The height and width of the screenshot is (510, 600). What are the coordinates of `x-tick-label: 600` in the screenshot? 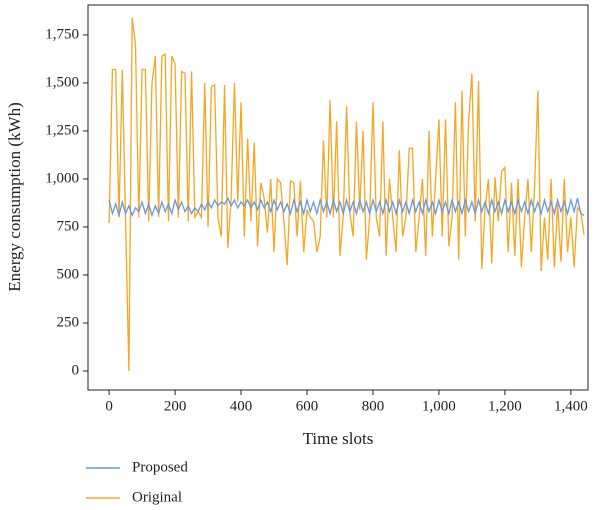 It's located at (307, 406).